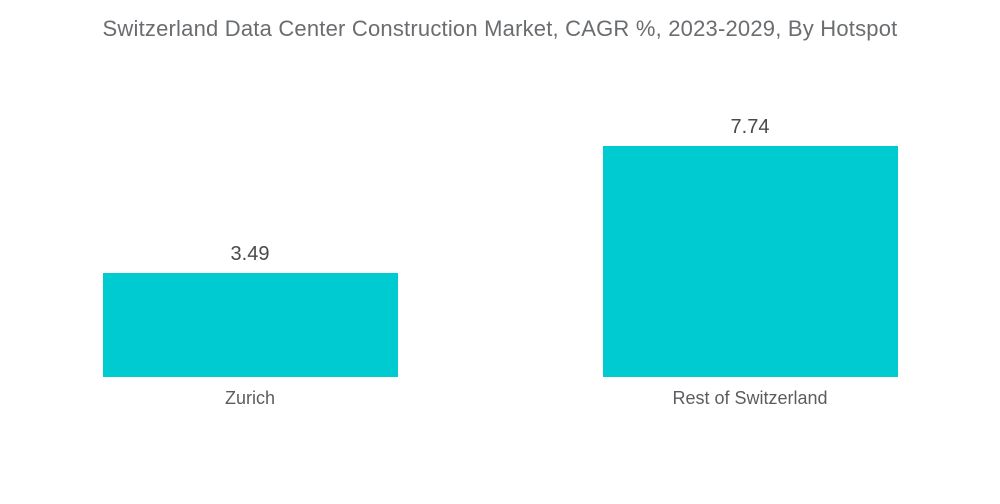 This screenshot has width=1000, height=504. What do you see at coordinates (250, 324) in the screenshot?
I see `bar-zurich` at bounding box center [250, 324].